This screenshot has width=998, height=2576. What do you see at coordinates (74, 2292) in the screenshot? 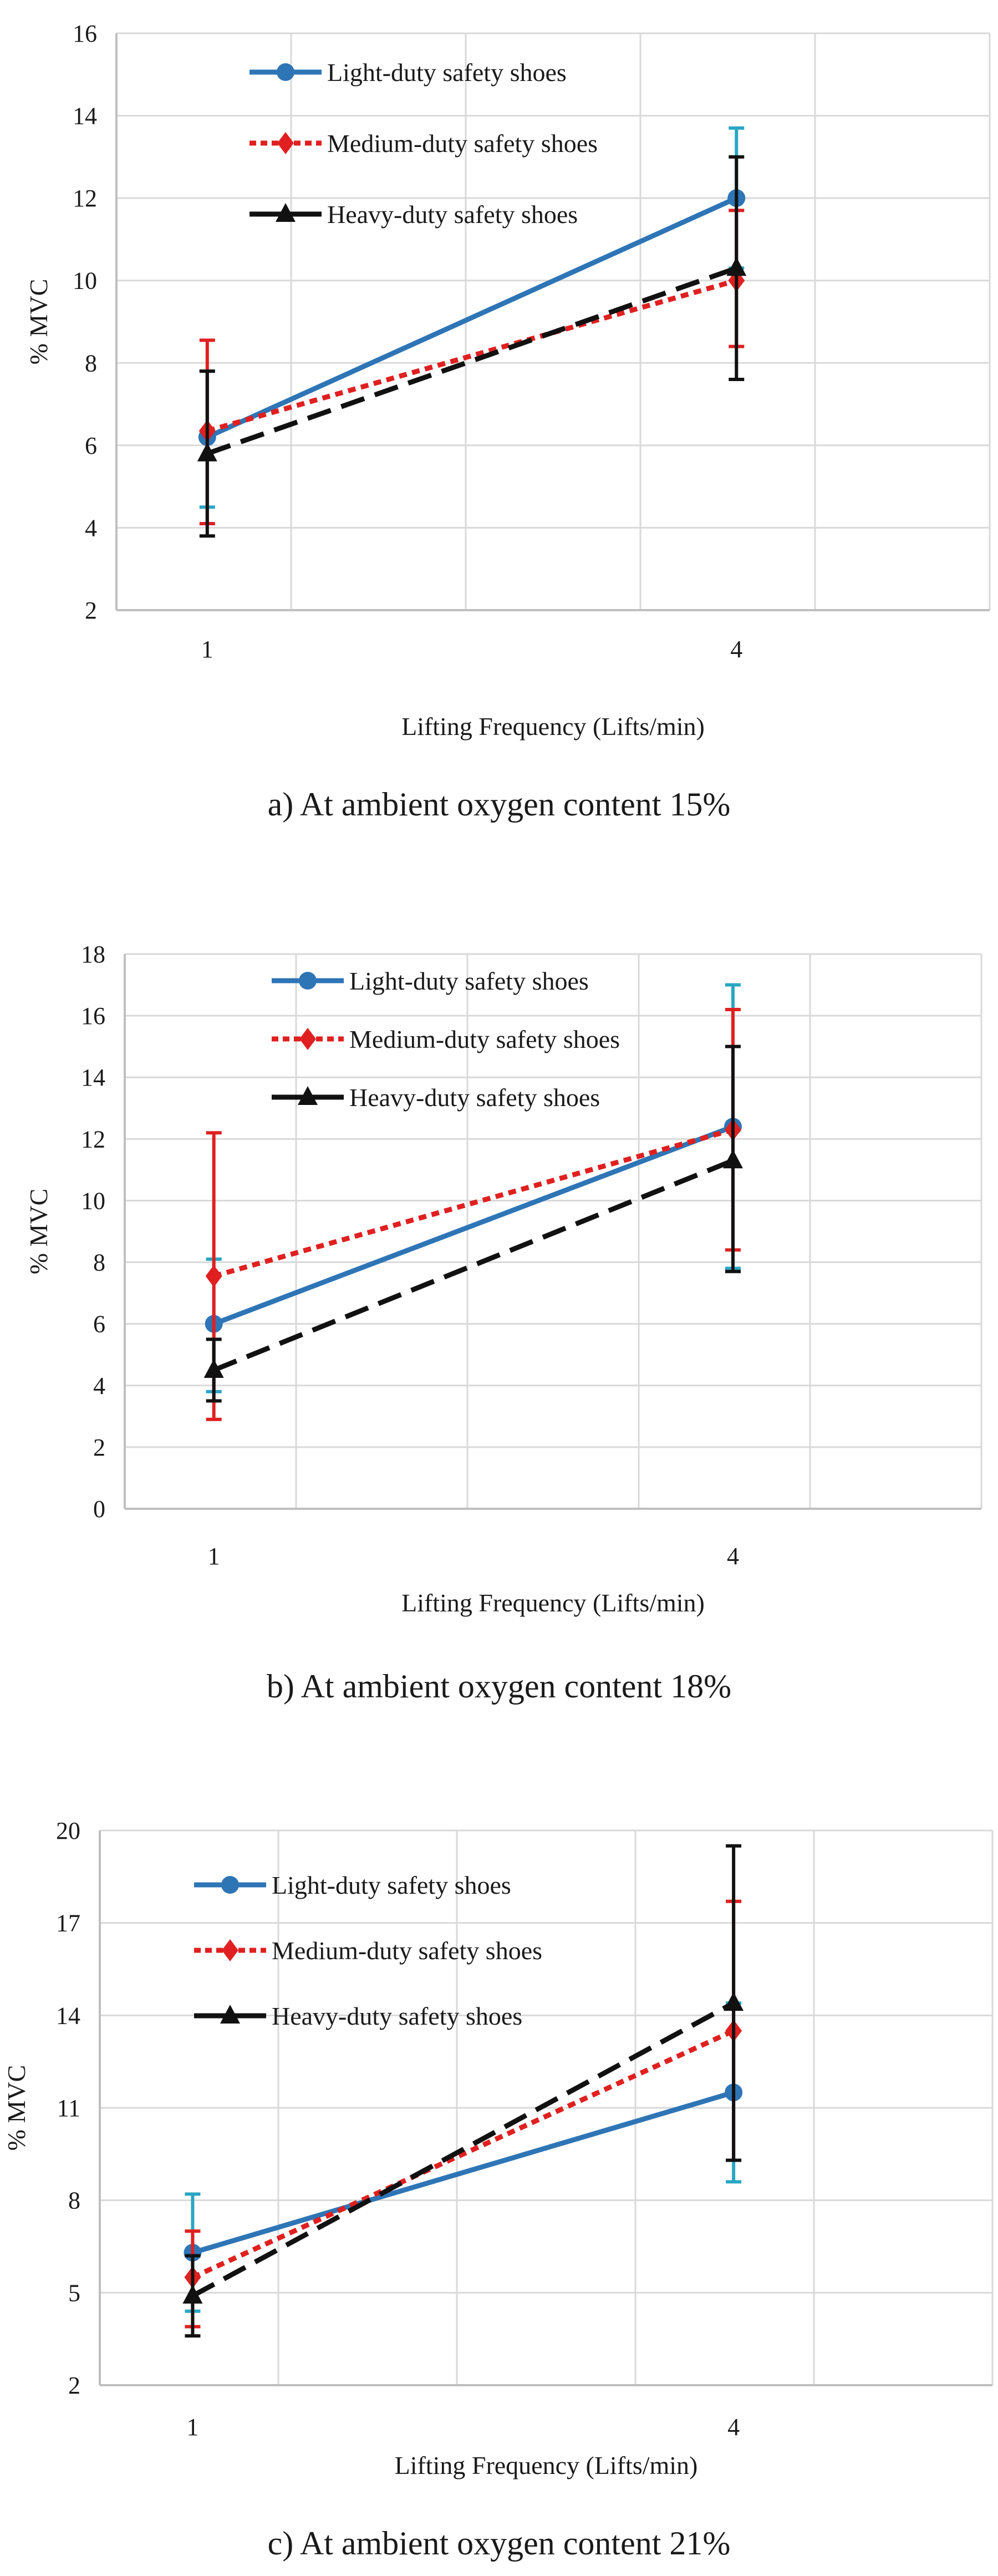
I see `y-tick-label: 5` at bounding box center [74, 2292].